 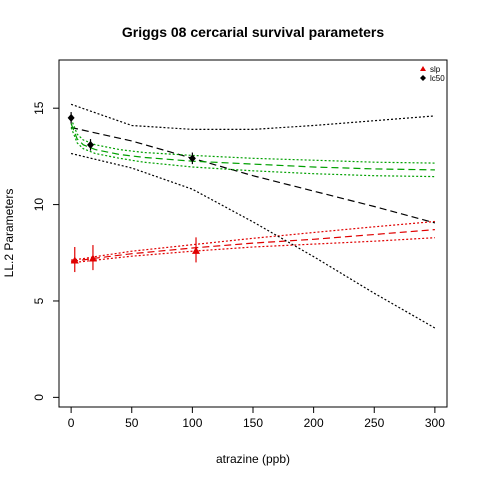 What do you see at coordinates (39, 300) in the screenshot?
I see `y-tick-label: 5` at bounding box center [39, 300].